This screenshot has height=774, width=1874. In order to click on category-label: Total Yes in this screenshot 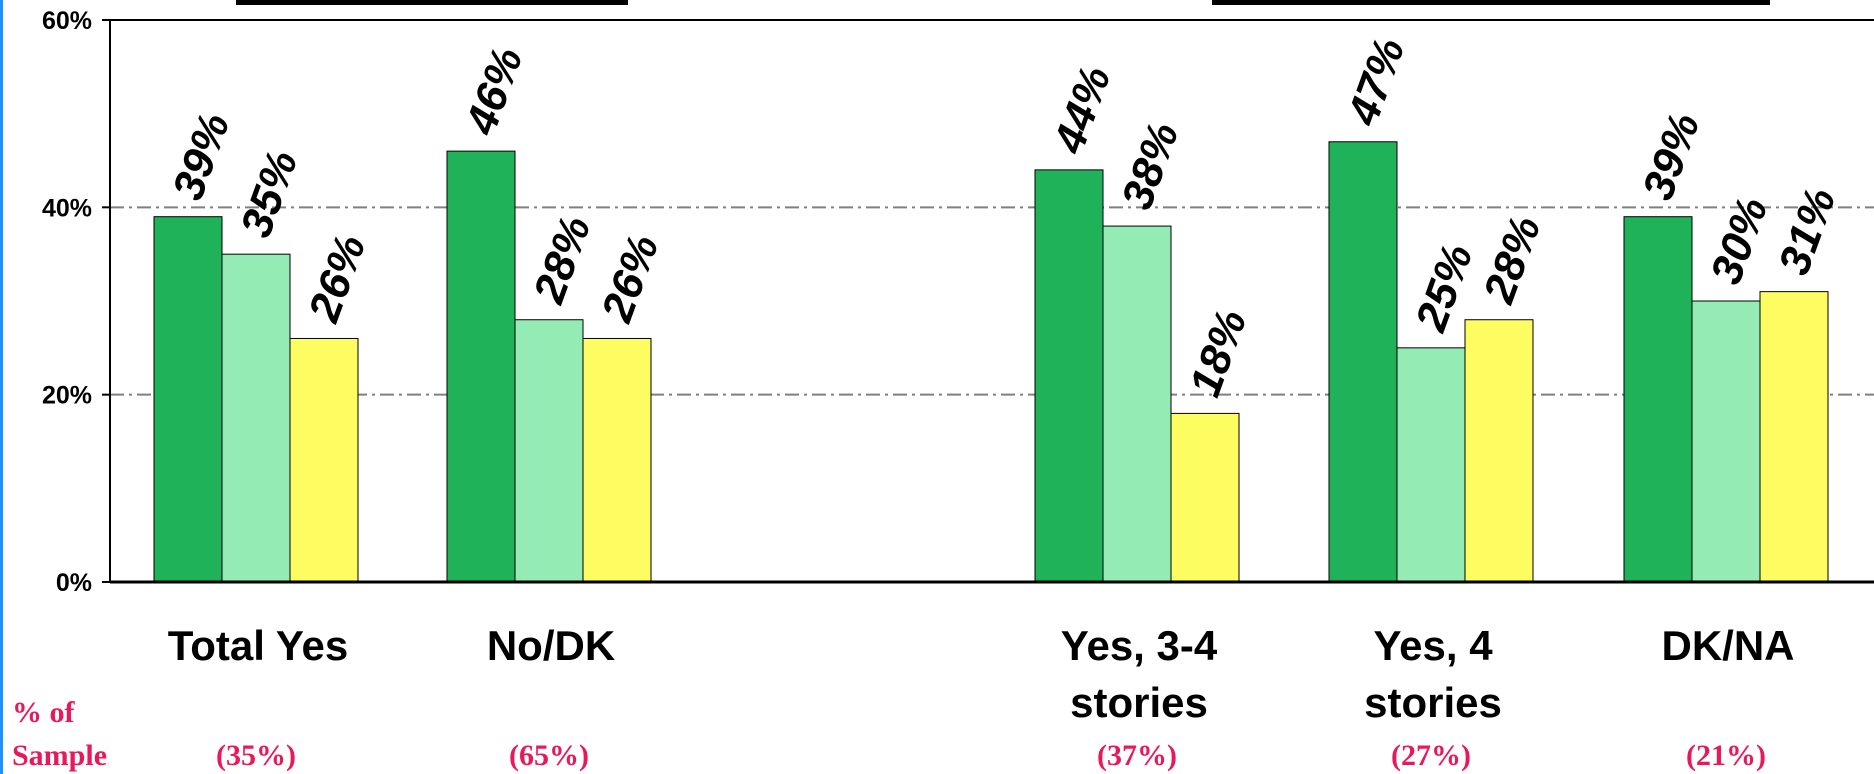, I will do `click(258, 645)`.